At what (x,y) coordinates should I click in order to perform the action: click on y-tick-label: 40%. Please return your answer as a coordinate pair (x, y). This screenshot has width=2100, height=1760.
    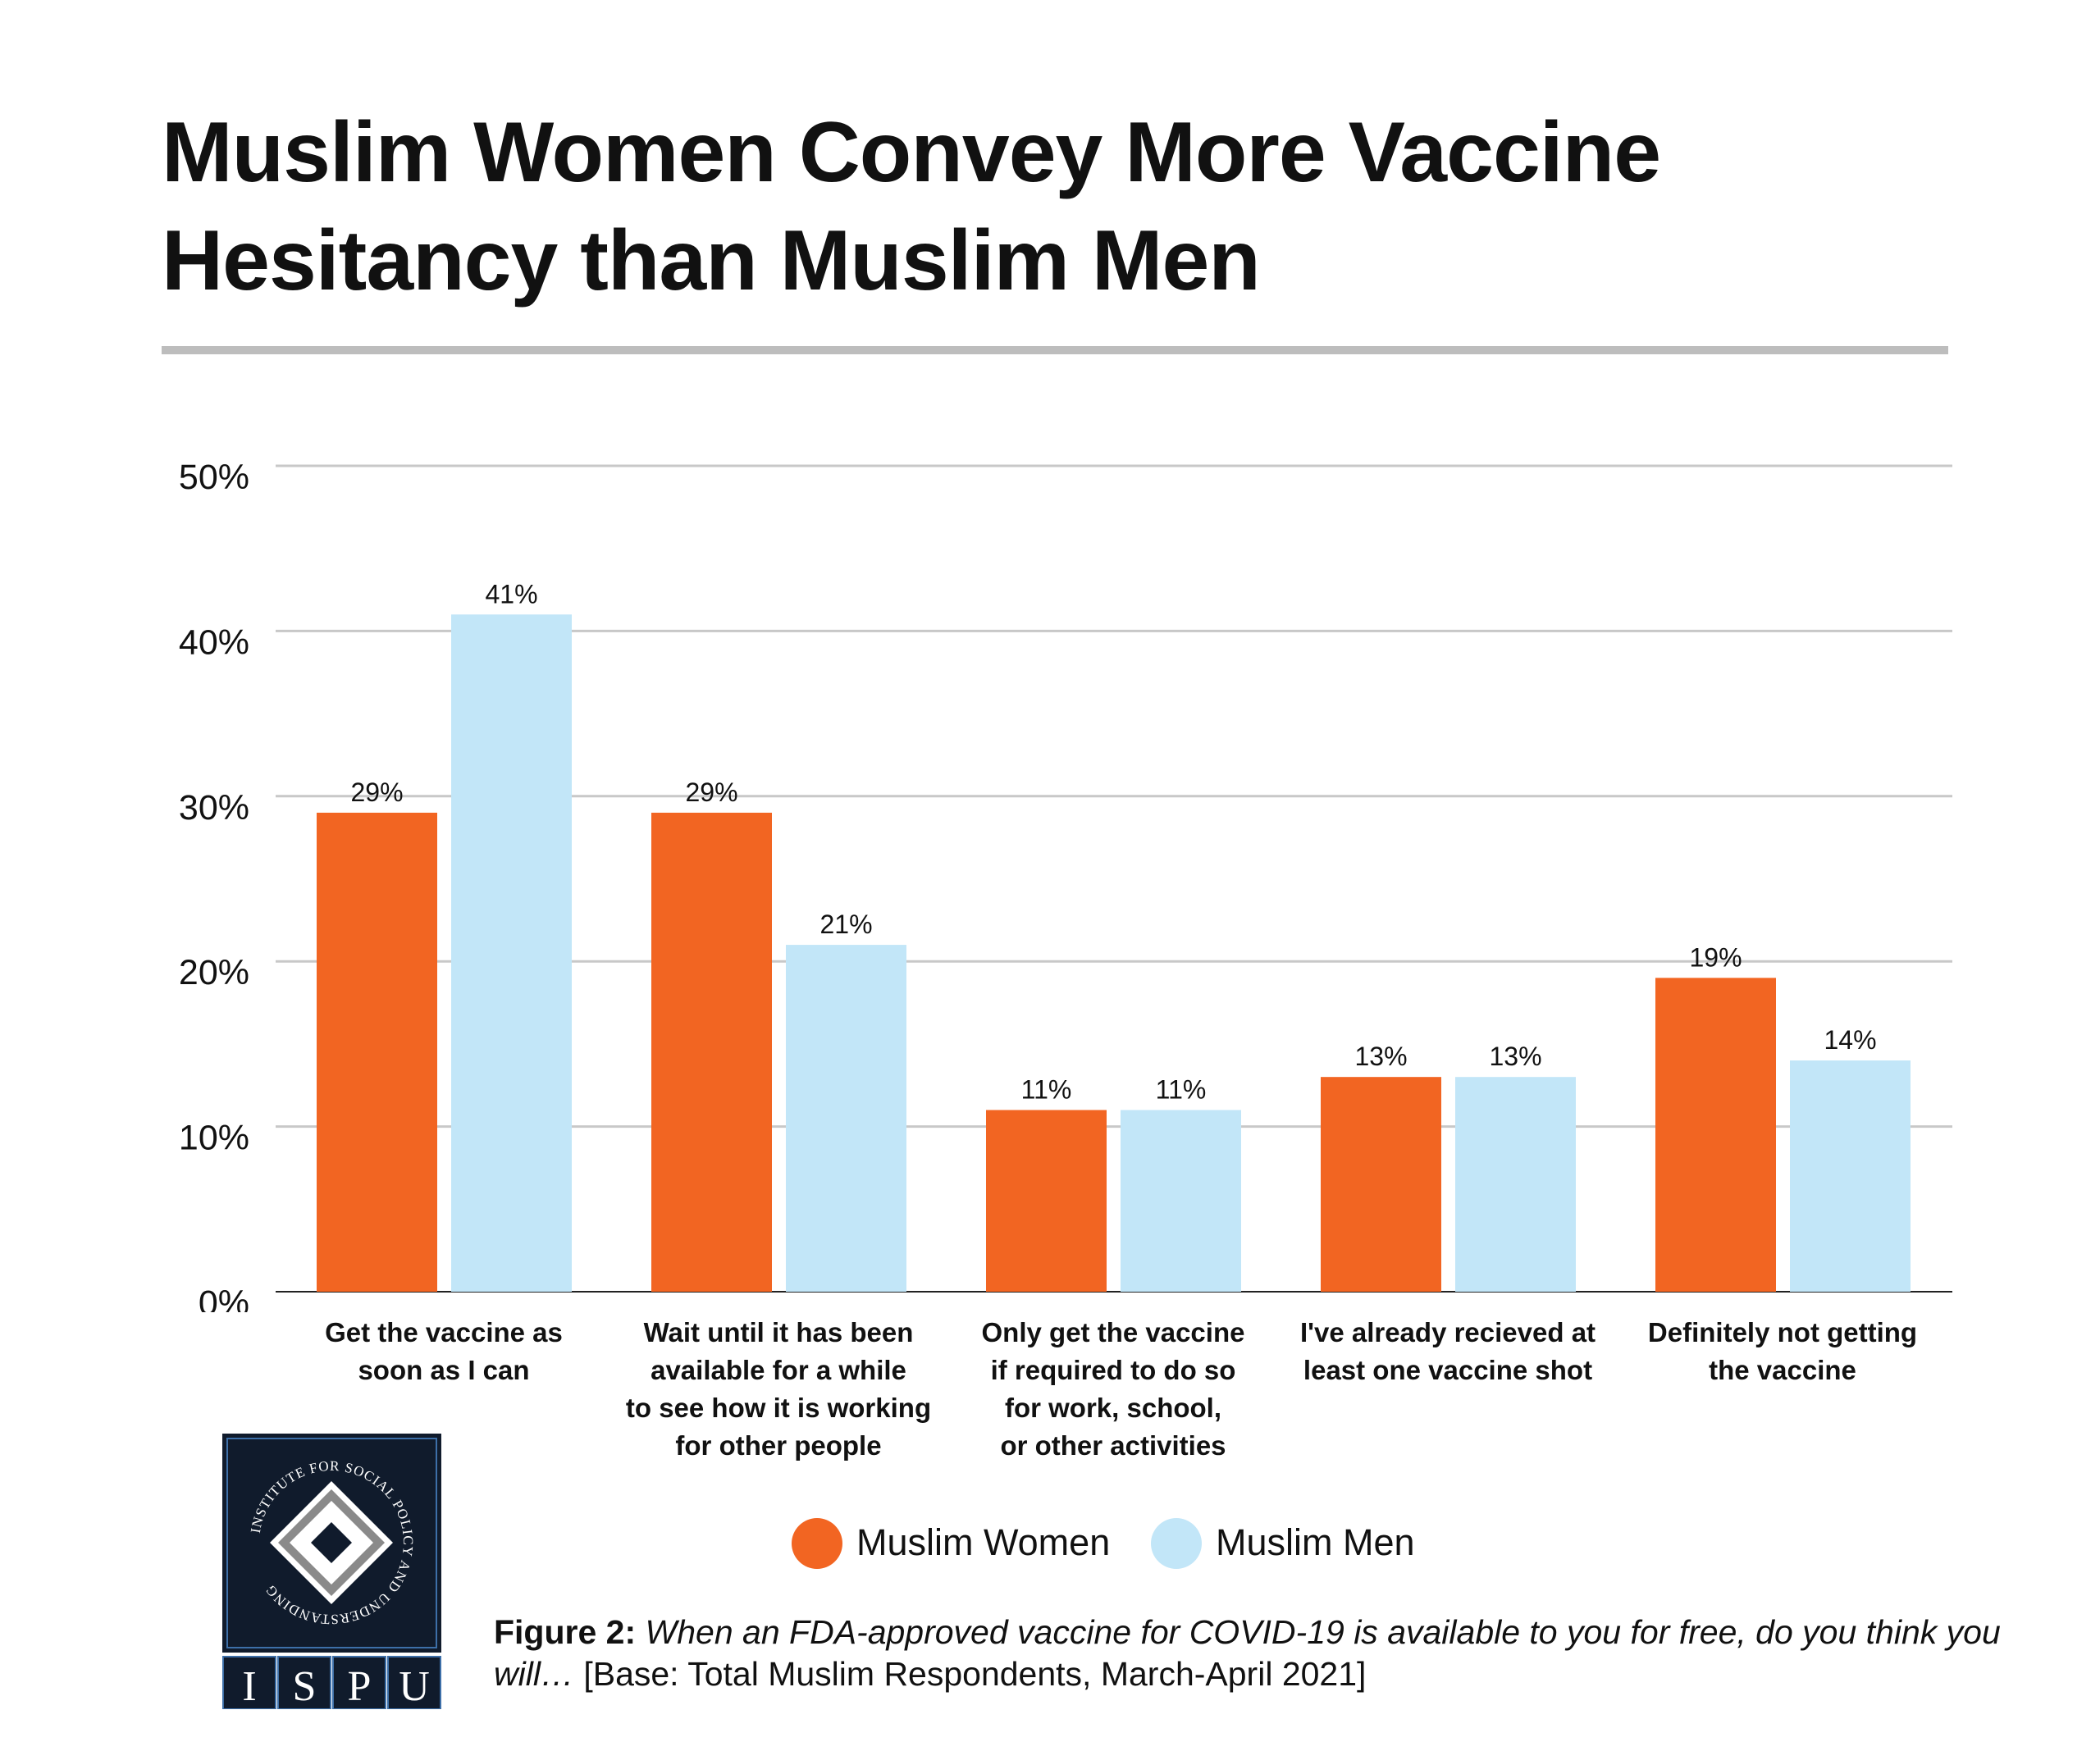
    Looking at the image, I should click on (214, 642).